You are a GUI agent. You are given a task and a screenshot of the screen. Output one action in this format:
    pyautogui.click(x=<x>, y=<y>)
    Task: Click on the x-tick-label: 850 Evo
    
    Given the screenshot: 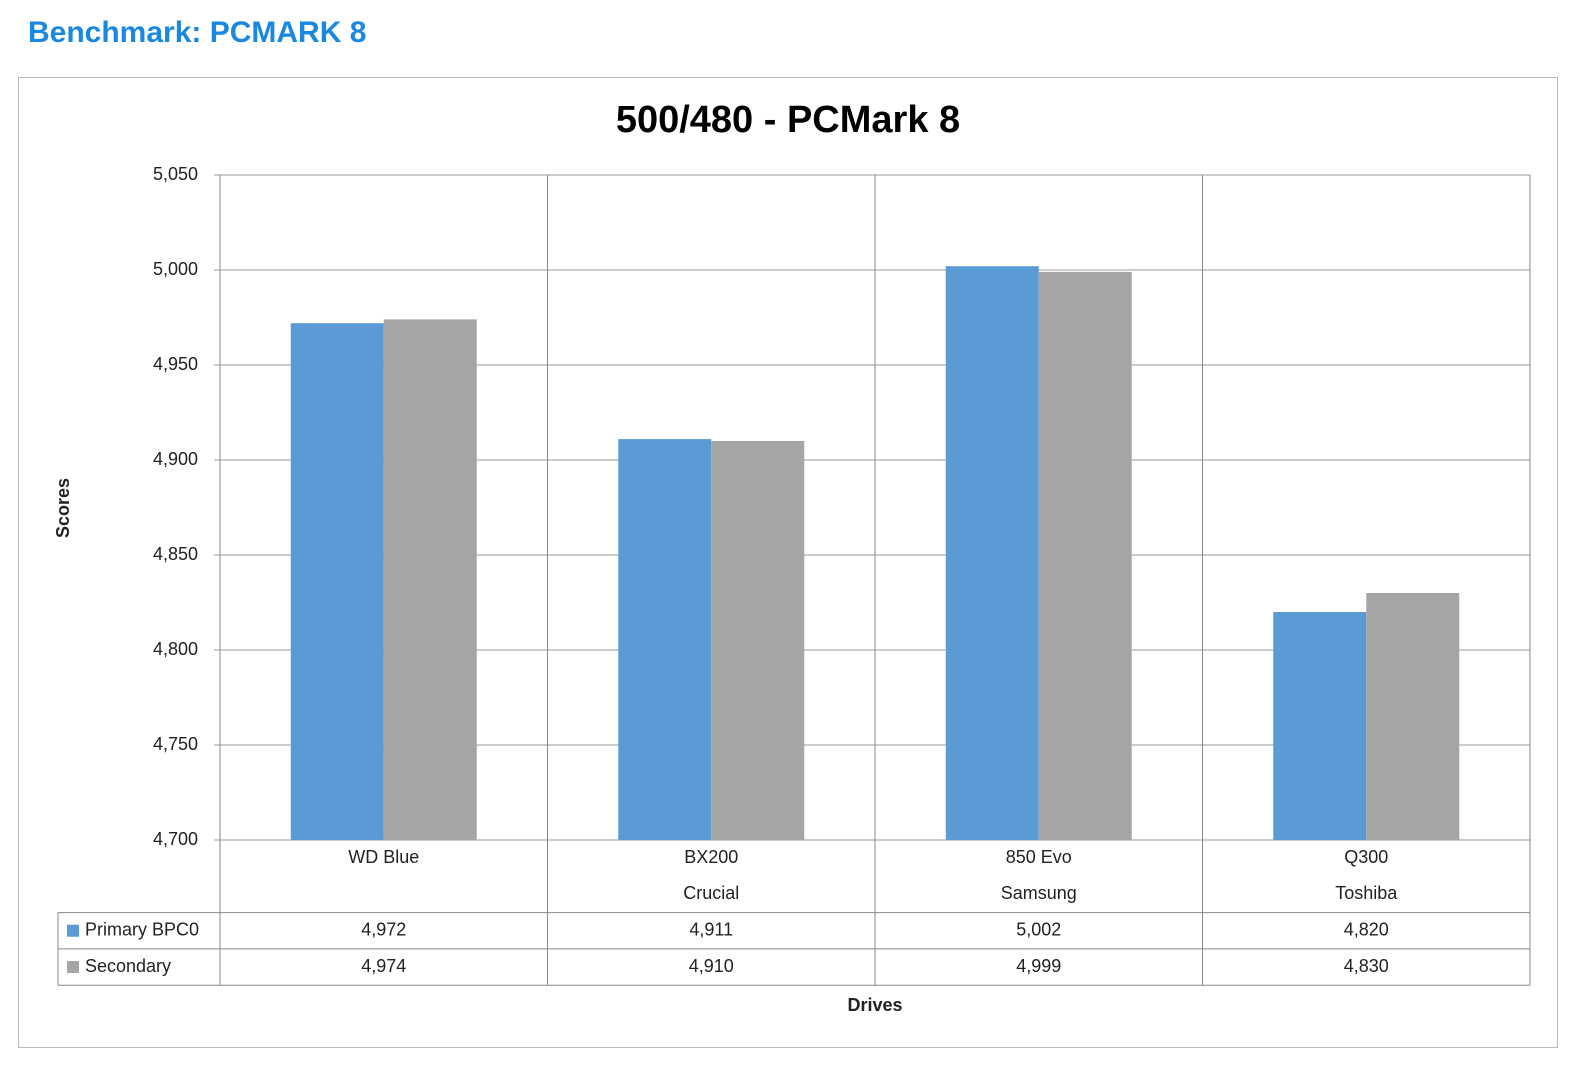 What is the action you would take?
    pyautogui.click(x=1039, y=857)
    